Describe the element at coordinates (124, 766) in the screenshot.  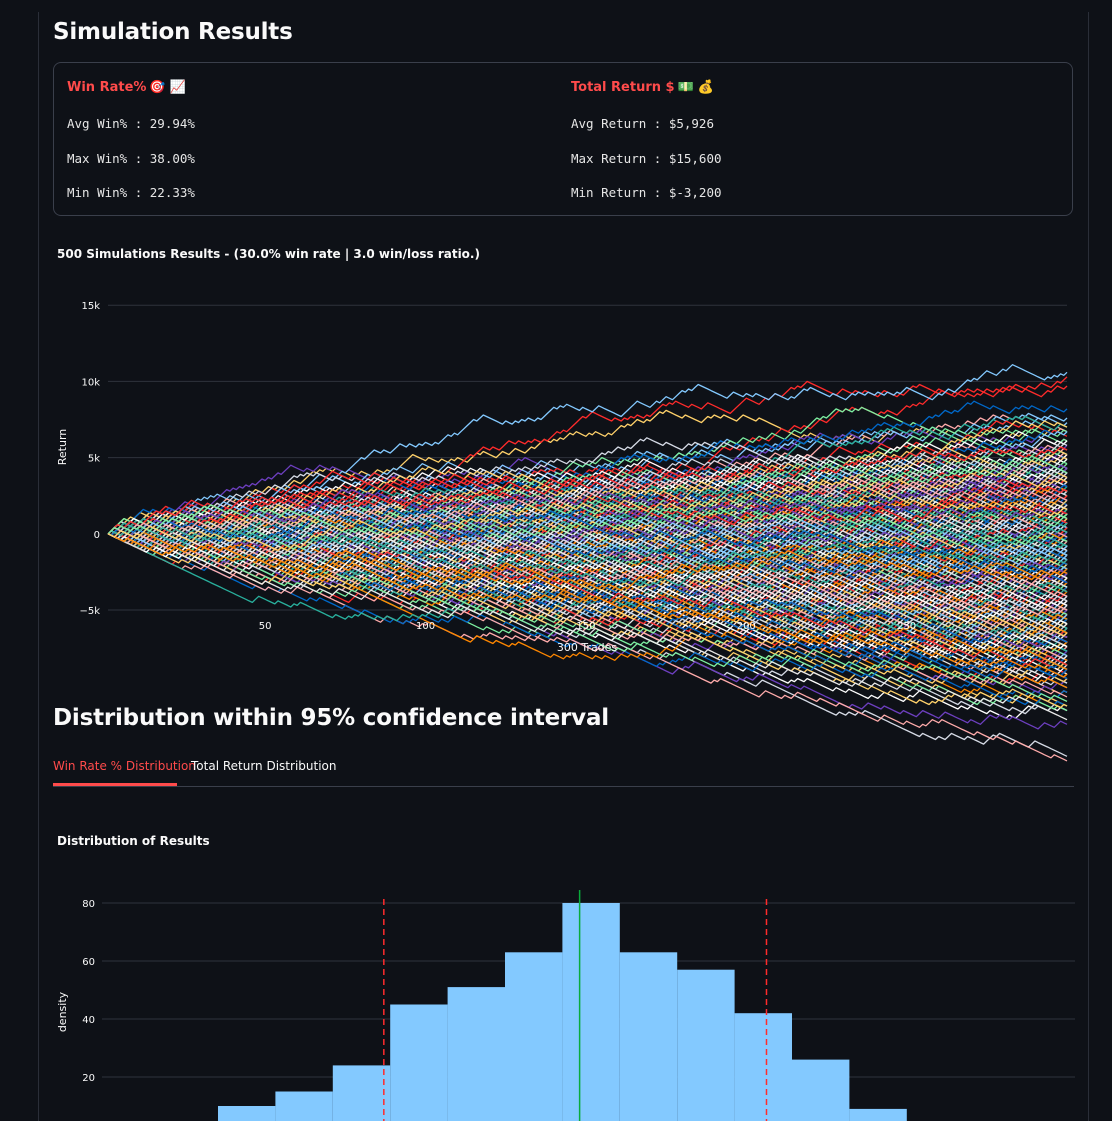
I see `tab-win-rate-distribution: Win Rate % Distribution` at that location.